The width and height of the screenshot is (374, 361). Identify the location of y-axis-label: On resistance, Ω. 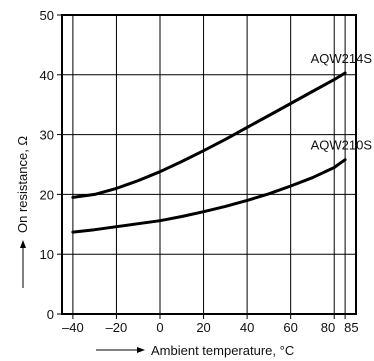
(22, 184).